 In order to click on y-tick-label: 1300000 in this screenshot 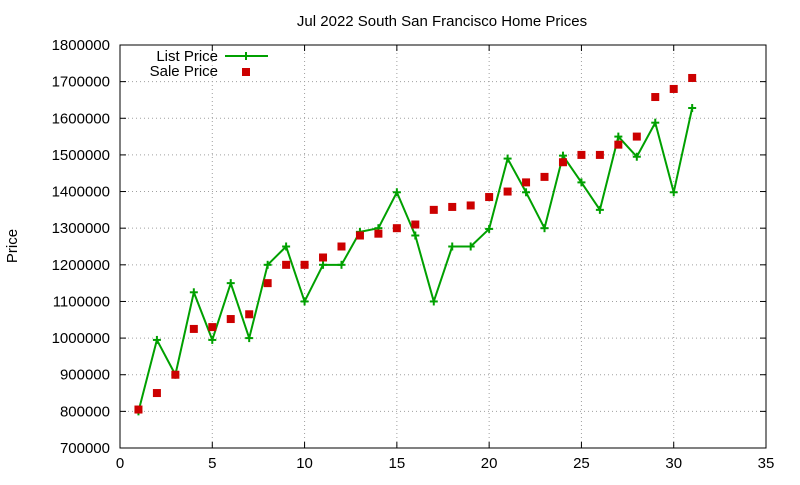, I will do `click(81, 228)`.